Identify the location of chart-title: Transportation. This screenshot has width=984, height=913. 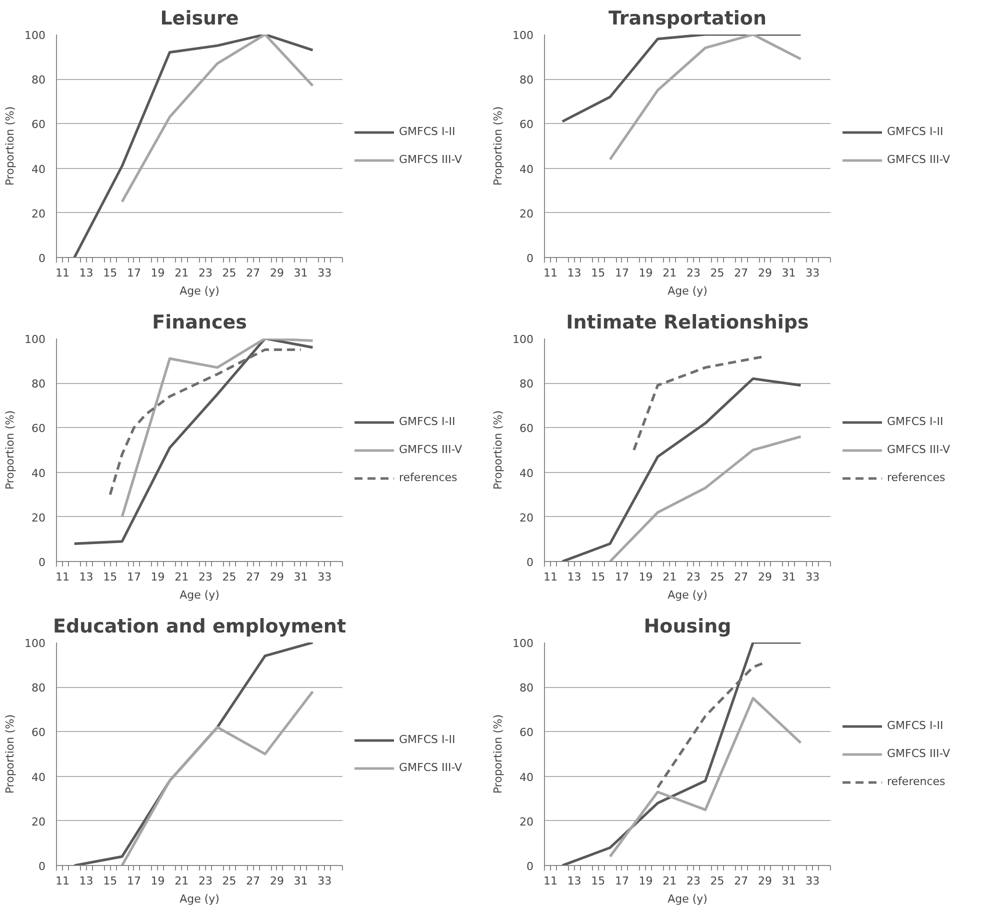
(687, 19).